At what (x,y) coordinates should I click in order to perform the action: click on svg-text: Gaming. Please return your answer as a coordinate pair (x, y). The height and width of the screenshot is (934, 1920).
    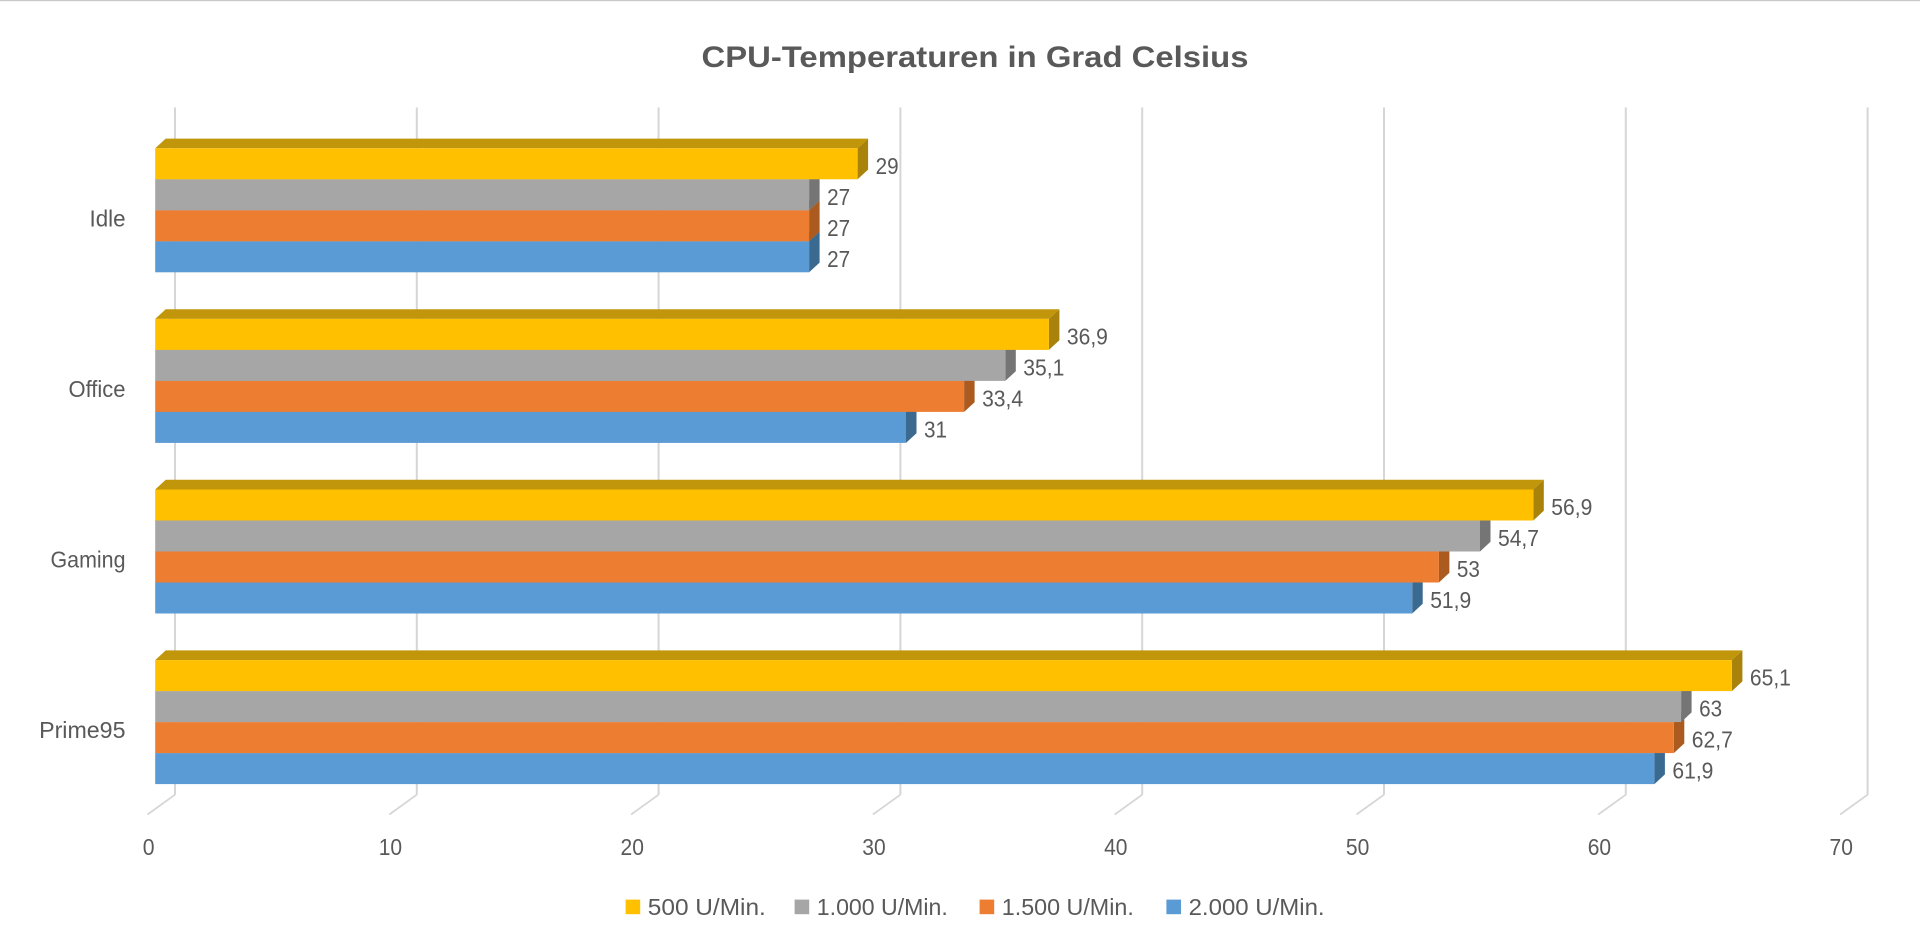
    Looking at the image, I should click on (88, 560).